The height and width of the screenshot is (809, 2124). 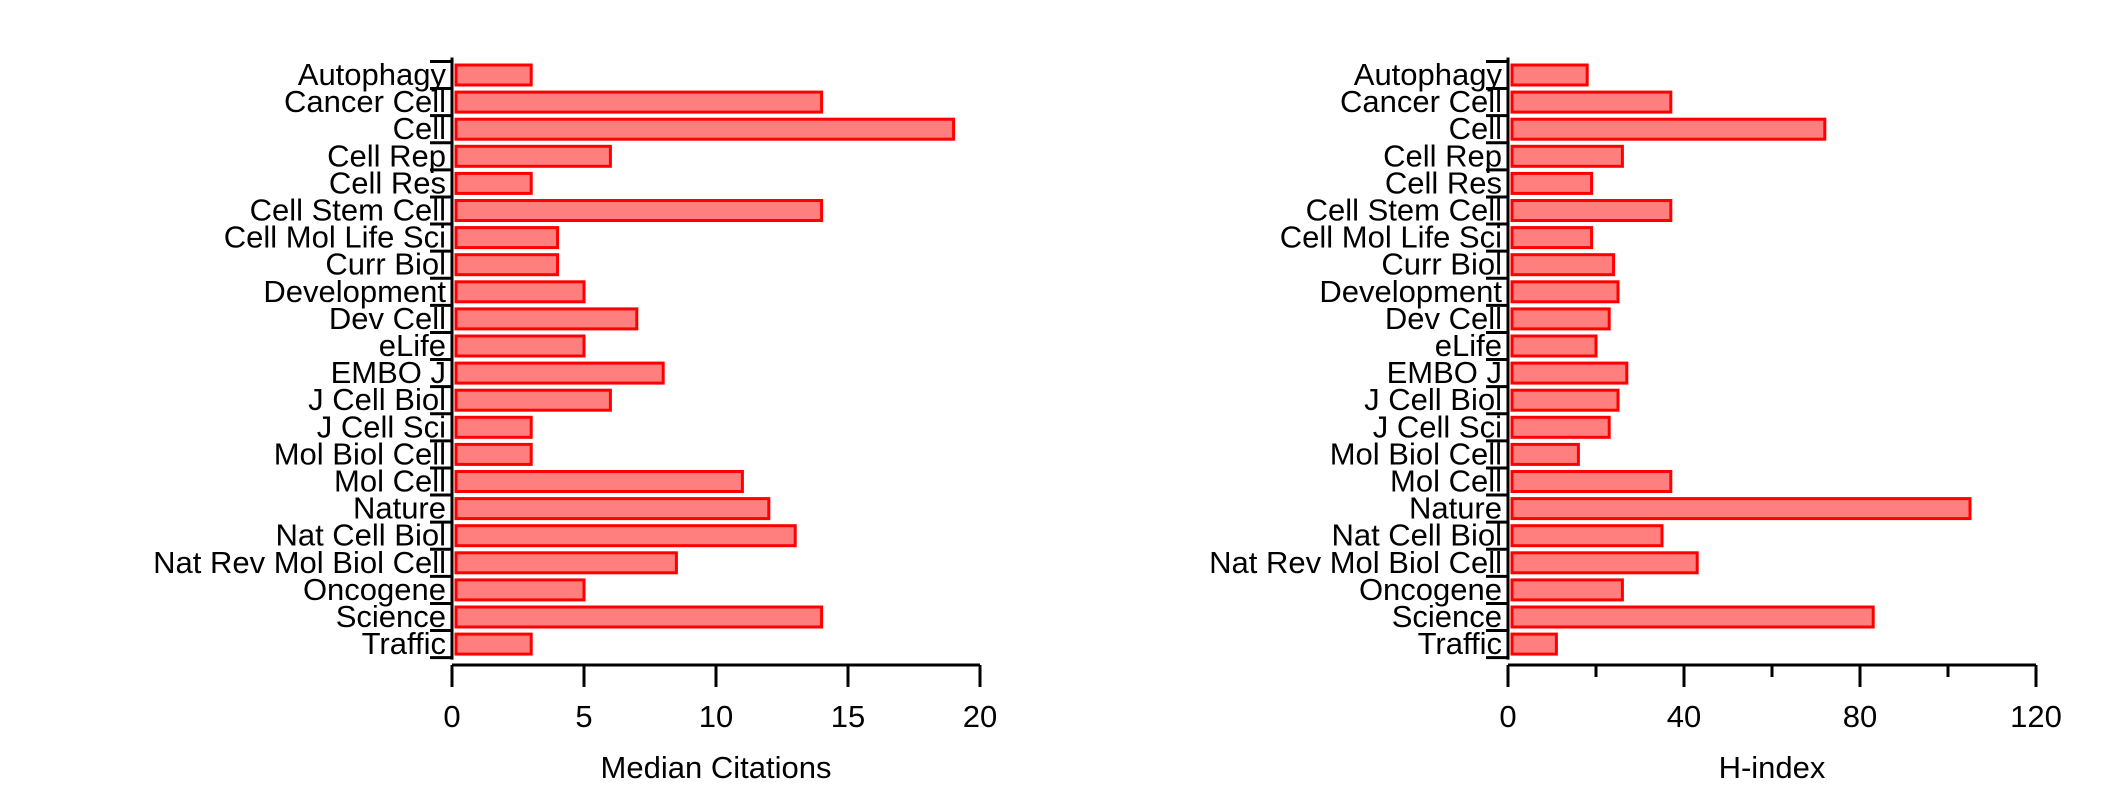 I want to click on hindex-category-label-j-cell-biol: J Cell Biol, so click(x=1433, y=399).